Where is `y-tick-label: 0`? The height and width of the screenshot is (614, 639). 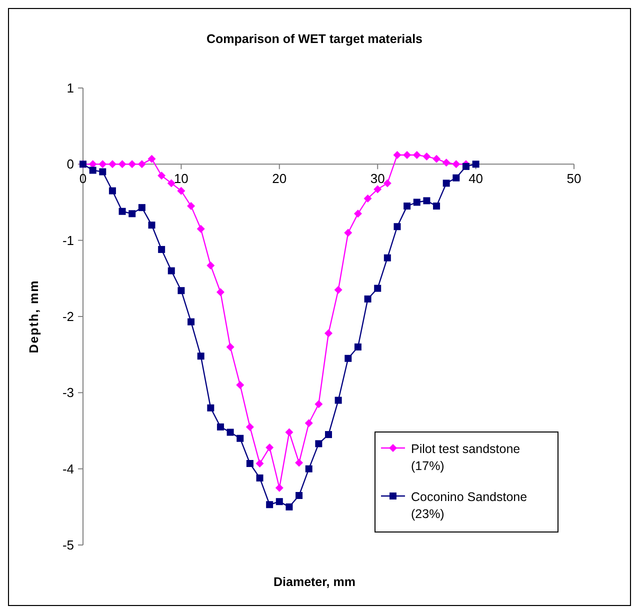 y-tick-label: 0 is located at coordinates (70, 164).